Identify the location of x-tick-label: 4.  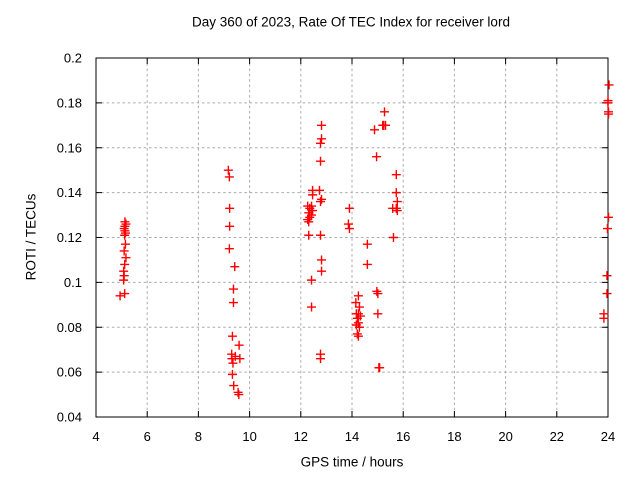
(95, 436).